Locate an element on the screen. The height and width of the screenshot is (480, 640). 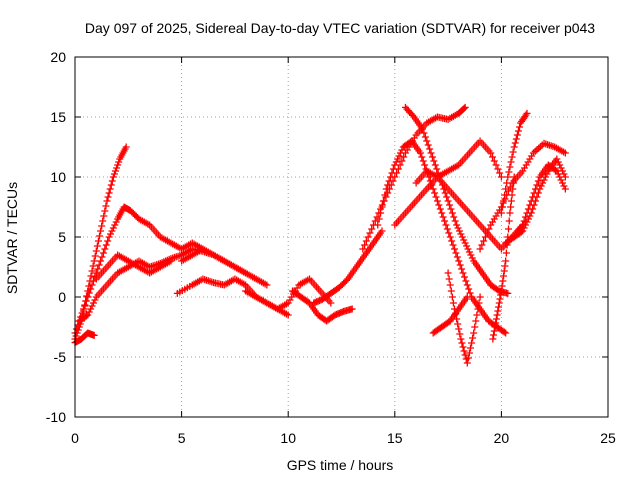
y-tick-label: 10 is located at coordinates (58, 177).